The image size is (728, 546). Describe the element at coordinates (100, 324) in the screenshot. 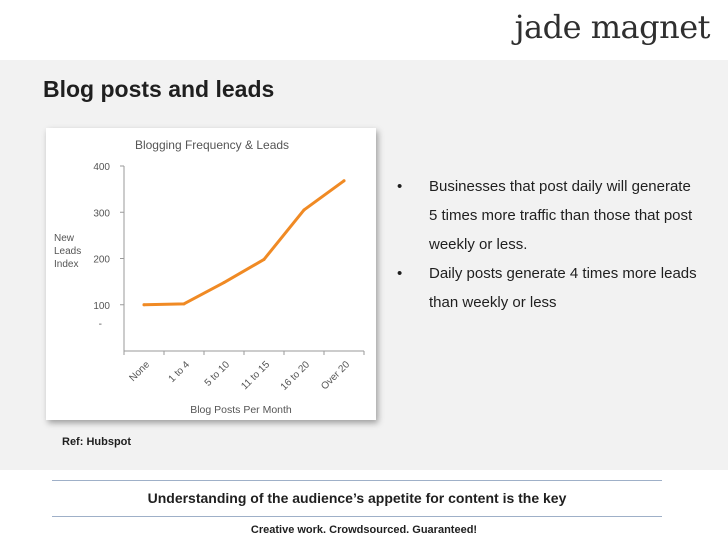

I see `y-tick-label: -` at that location.